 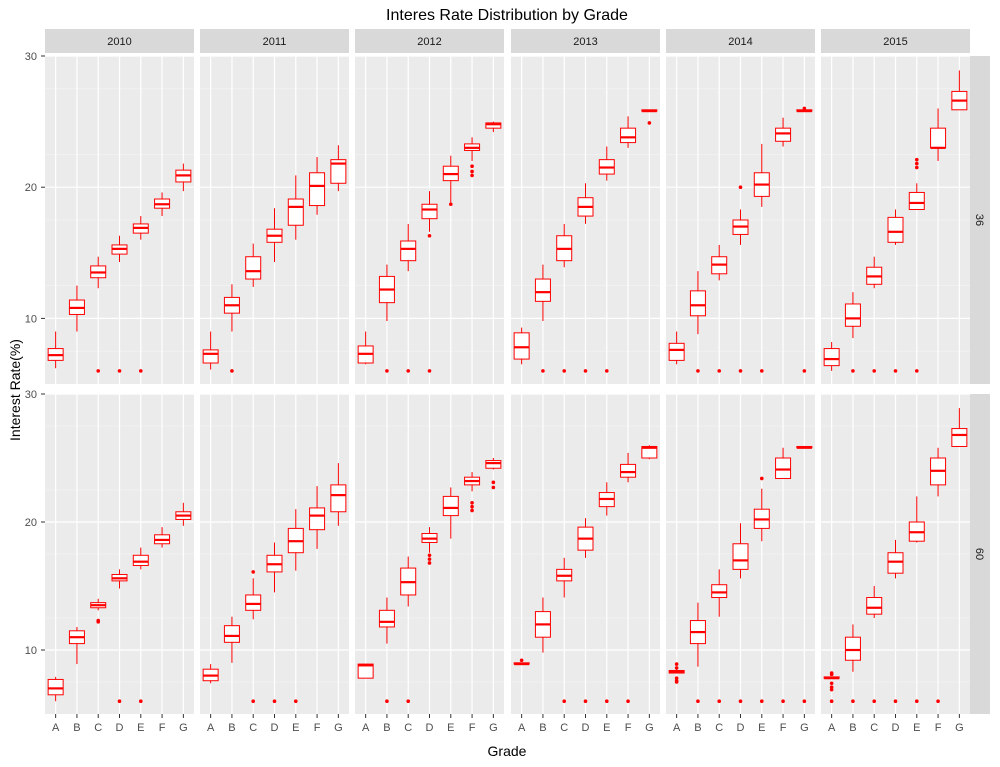 What do you see at coordinates (275, 42) in the screenshot?
I see `strip-label-2011: 2011` at bounding box center [275, 42].